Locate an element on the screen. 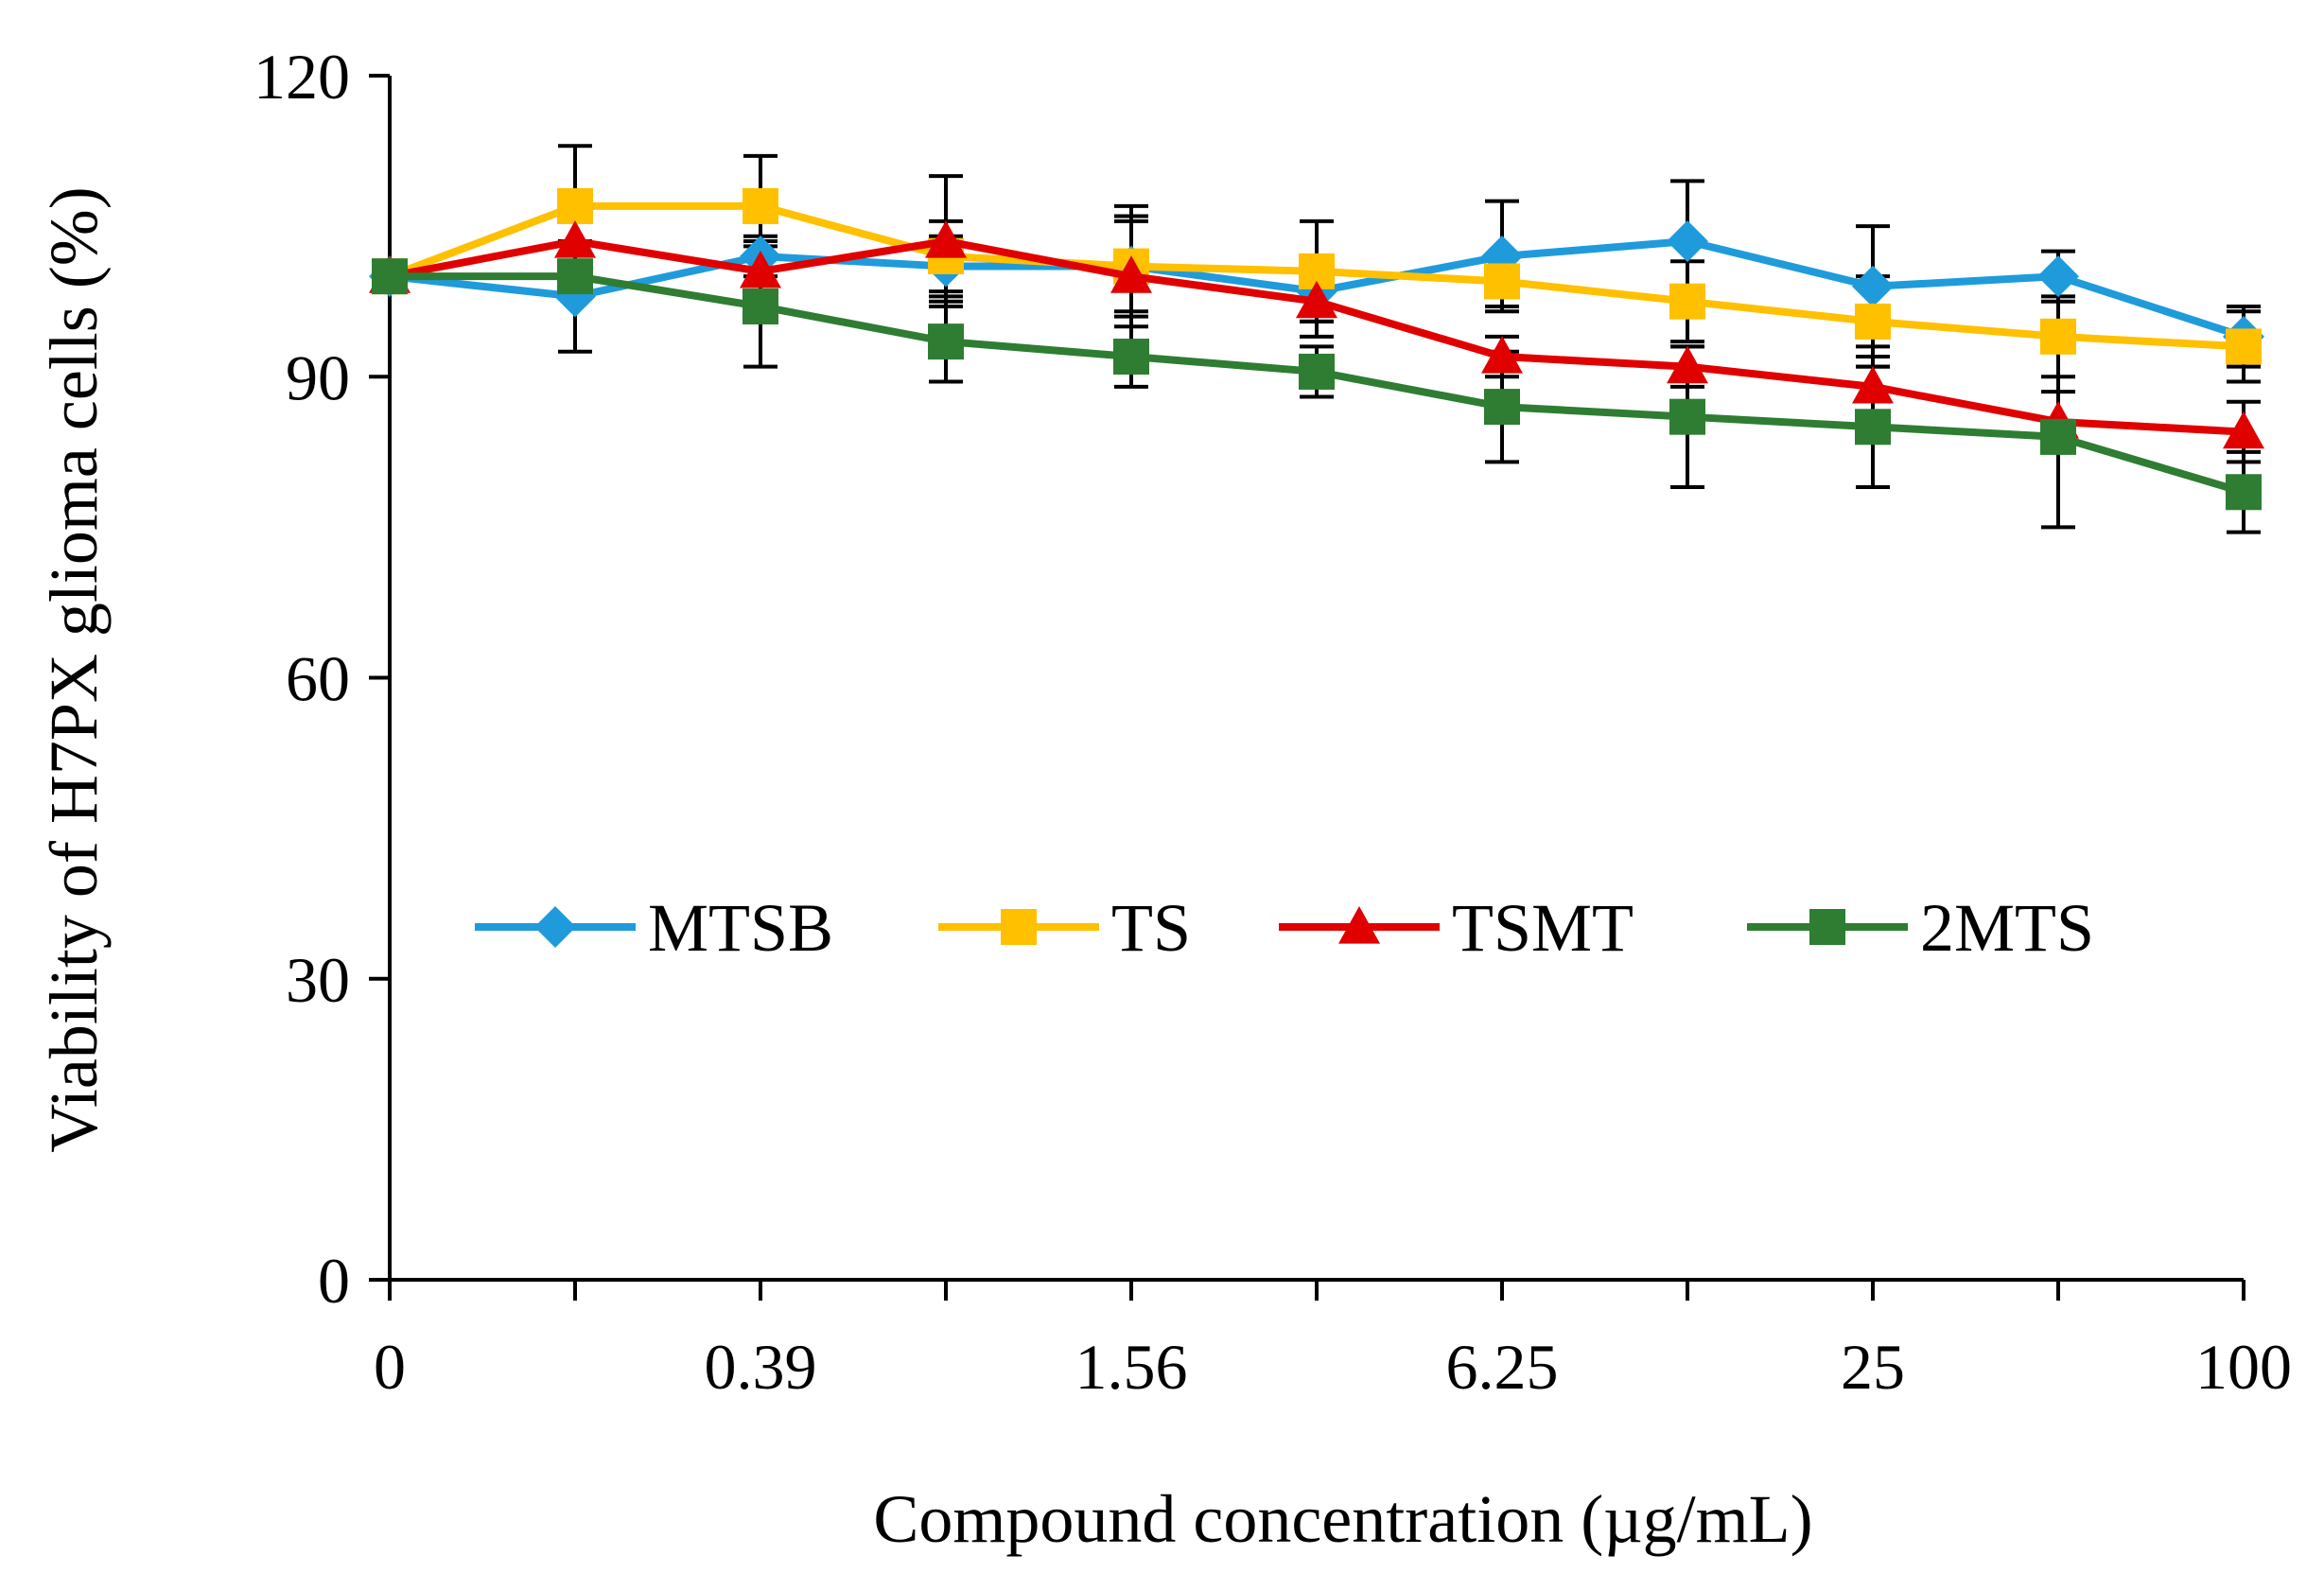 The image size is (2324, 1573). x-tick-label: 6.25 is located at coordinates (1503, 1367).